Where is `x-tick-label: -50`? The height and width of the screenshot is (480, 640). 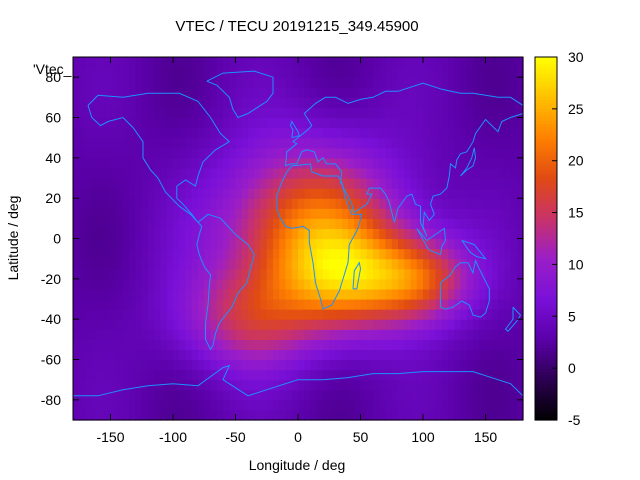
x-tick-label: -50 is located at coordinates (235, 437).